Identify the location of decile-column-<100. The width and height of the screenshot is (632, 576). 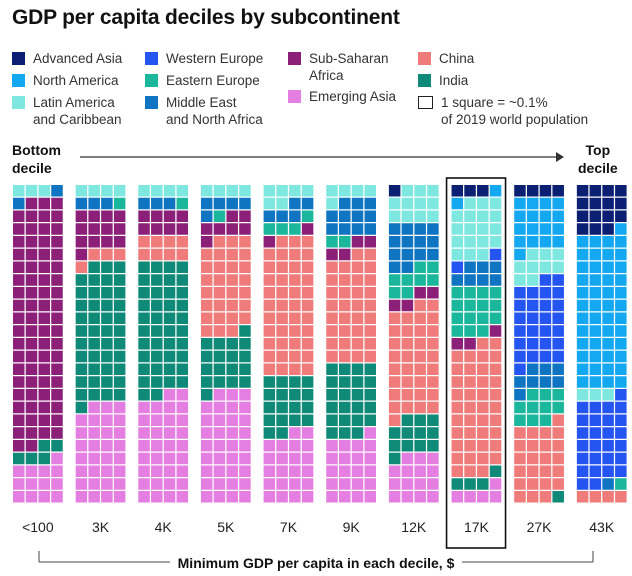
(38, 344).